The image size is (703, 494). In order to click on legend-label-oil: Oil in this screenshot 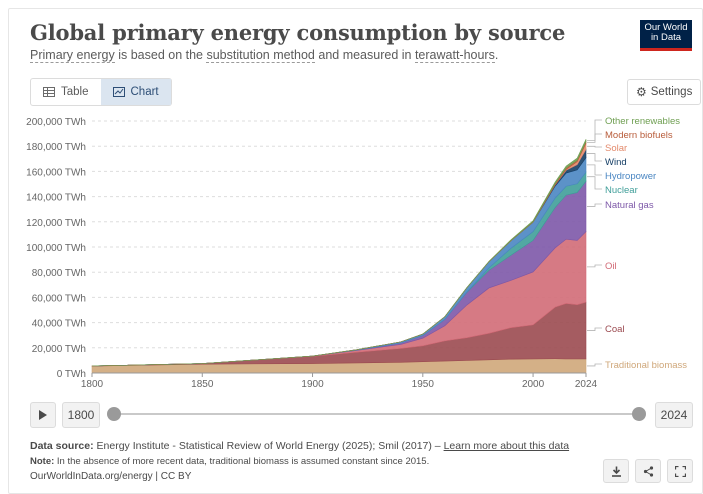, I will do `click(611, 266)`.